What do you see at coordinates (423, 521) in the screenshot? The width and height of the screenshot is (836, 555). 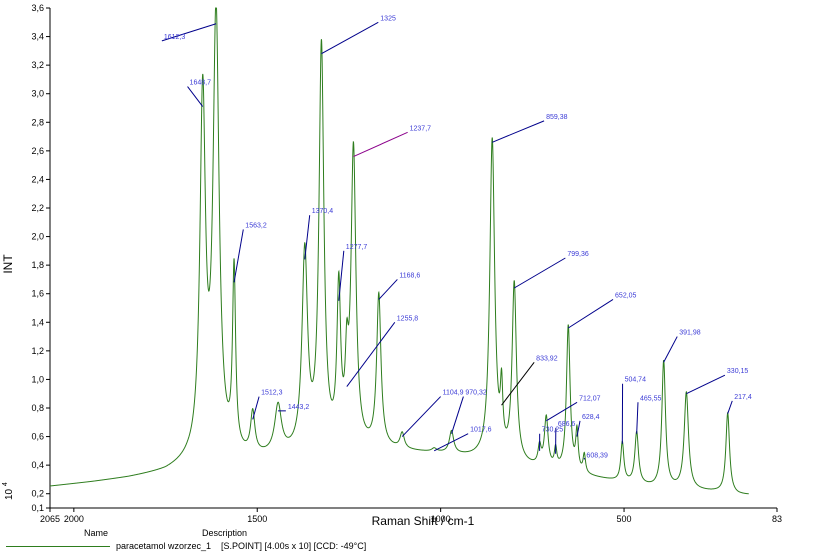 I see `x-axis-label: Raman Shift / cm-1` at bounding box center [423, 521].